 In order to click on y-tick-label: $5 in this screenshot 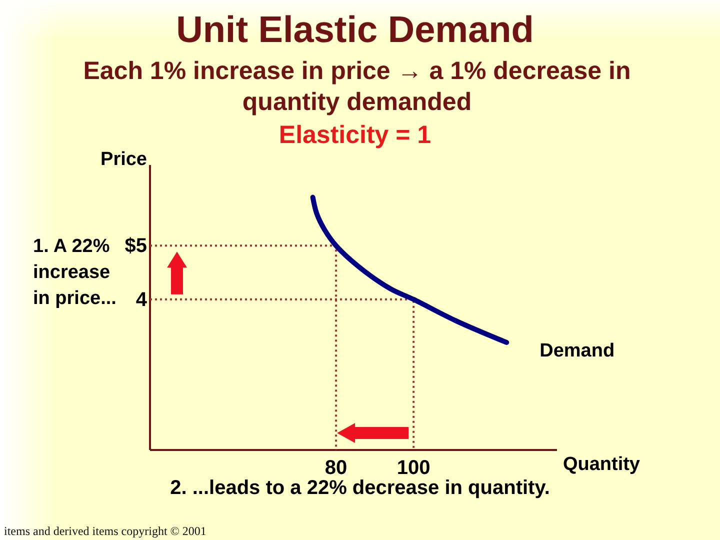, I will do `click(135, 246)`.